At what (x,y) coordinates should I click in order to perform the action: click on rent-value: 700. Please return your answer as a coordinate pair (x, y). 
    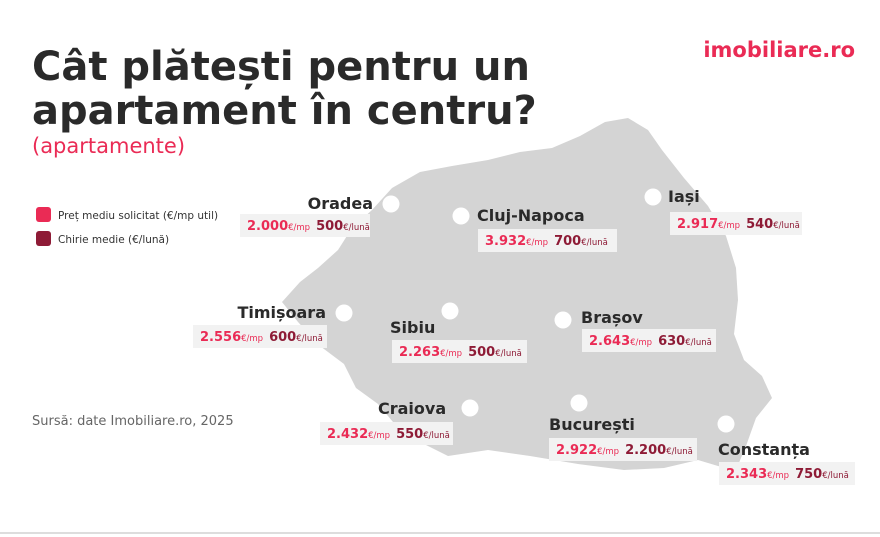
    Looking at the image, I should click on (567, 241).